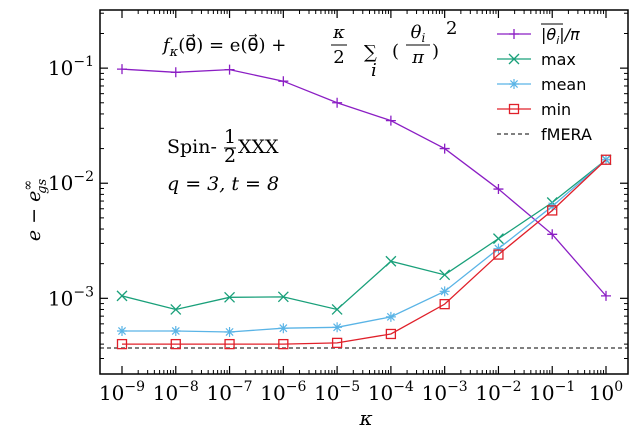  What do you see at coordinates (556, 109) in the screenshot?
I see `legend-label: min` at bounding box center [556, 109].